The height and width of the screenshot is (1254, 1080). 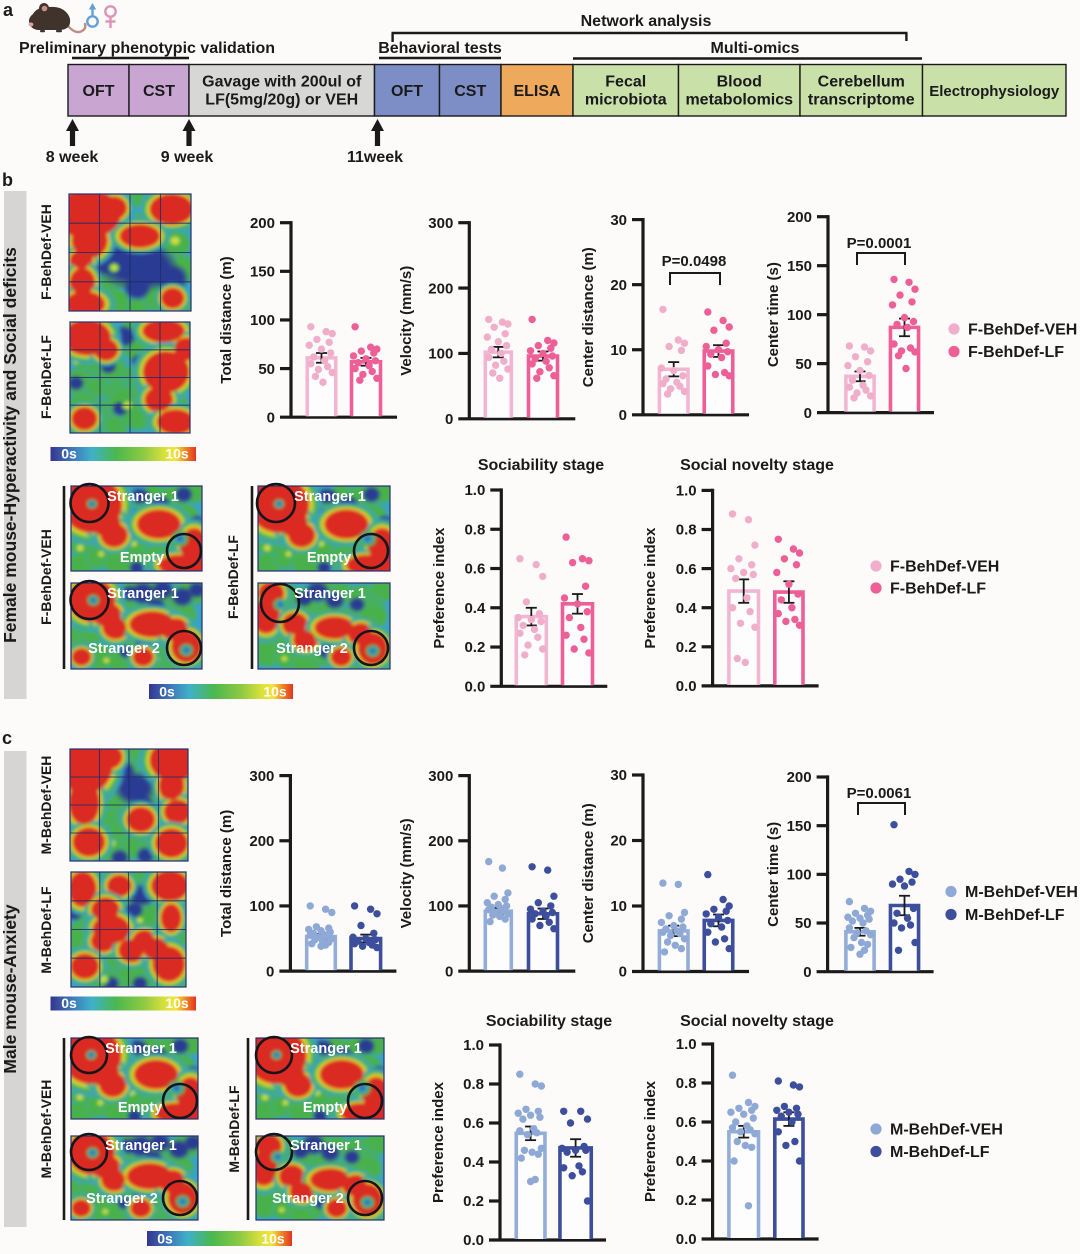 What do you see at coordinates (473, 1045) in the screenshot?
I see `svg-text: 1.0` at bounding box center [473, 1045].